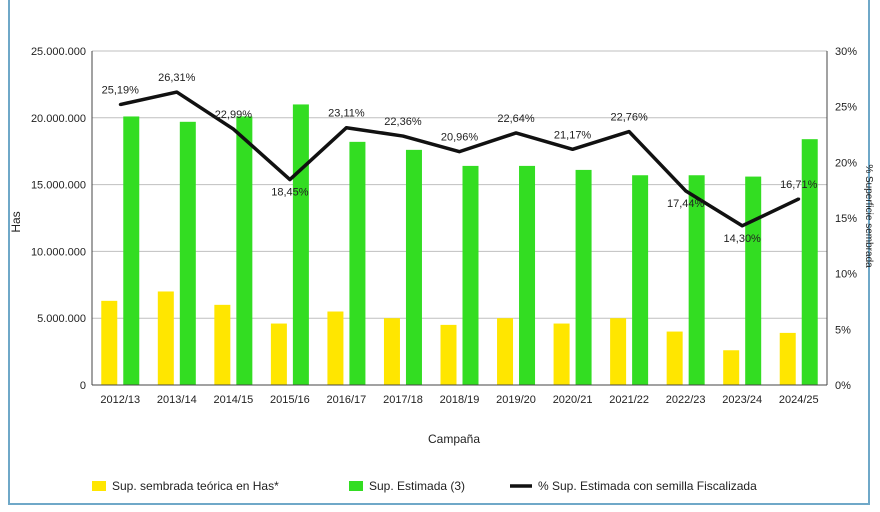 The image size is (880, 512). What do you see at coordinates (629, 400) in the screenshot?
I see `x-tick-label: 2021/22` at bounding box center [629, 400].